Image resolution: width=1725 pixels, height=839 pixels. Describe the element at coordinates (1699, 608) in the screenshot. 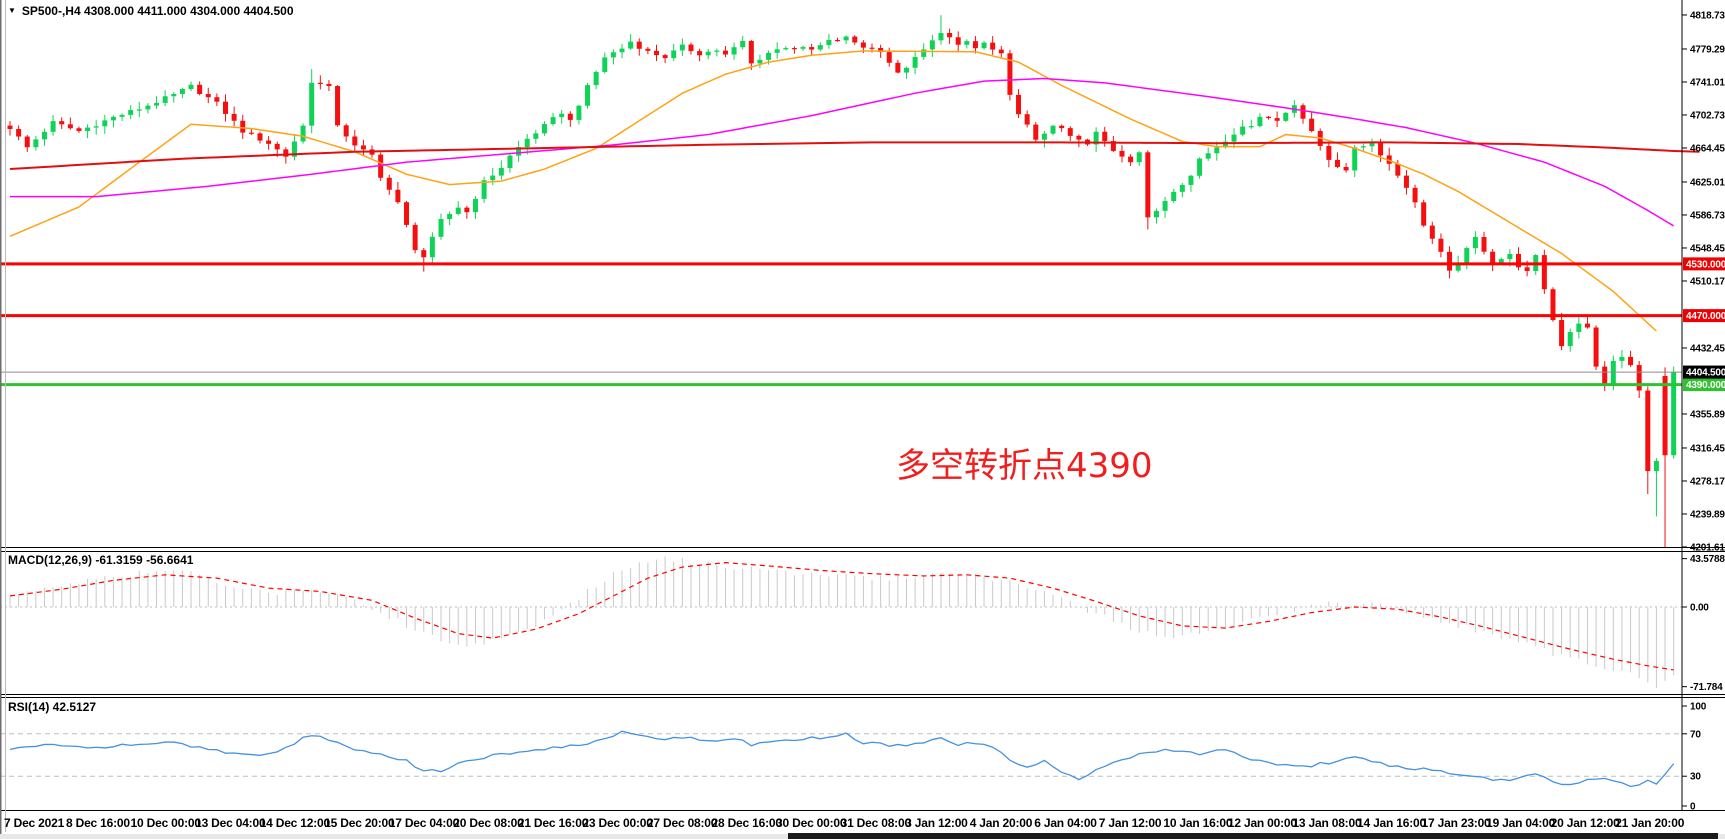

I see `macd-axis-label: 0.00` at that location.